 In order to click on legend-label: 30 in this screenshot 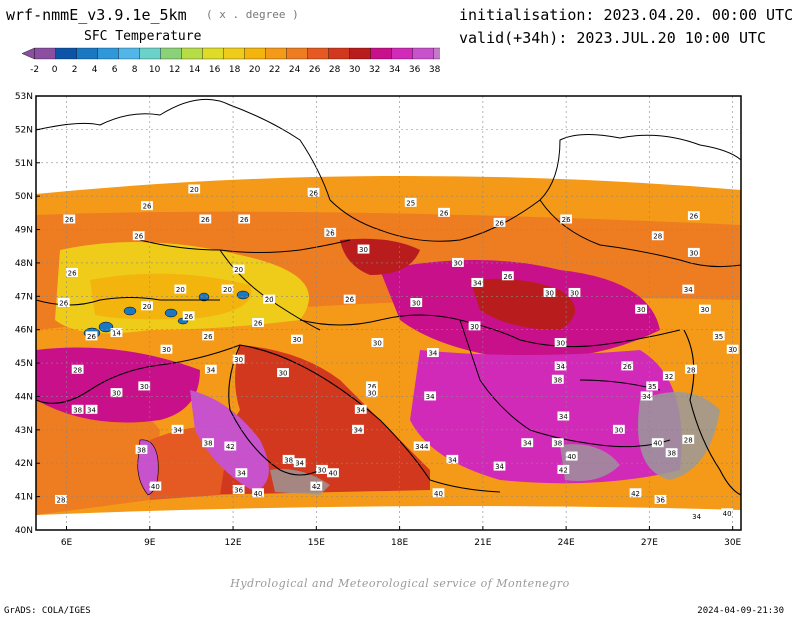, I will do `click(355, 70)`.